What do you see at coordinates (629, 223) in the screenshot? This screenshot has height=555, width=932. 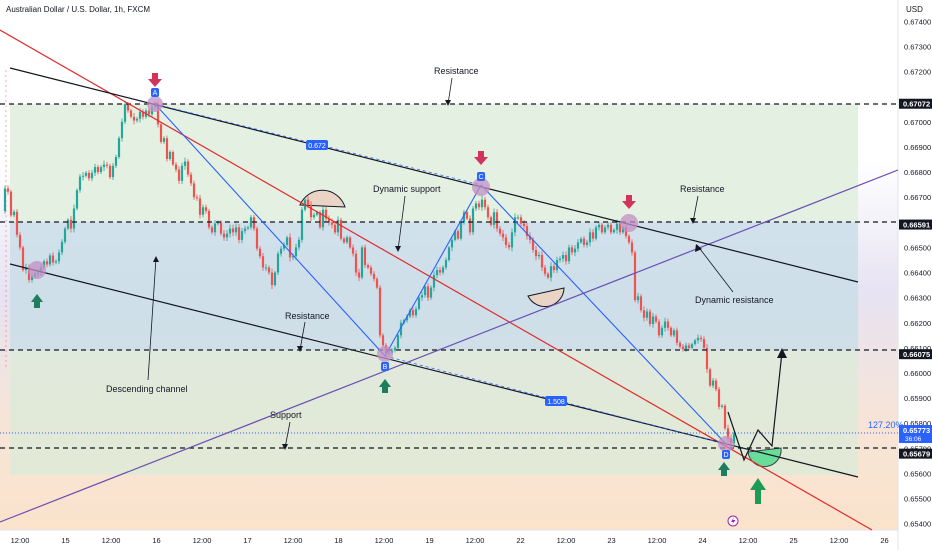 I see `swing-circle-e` at bounding box center [629, 223].